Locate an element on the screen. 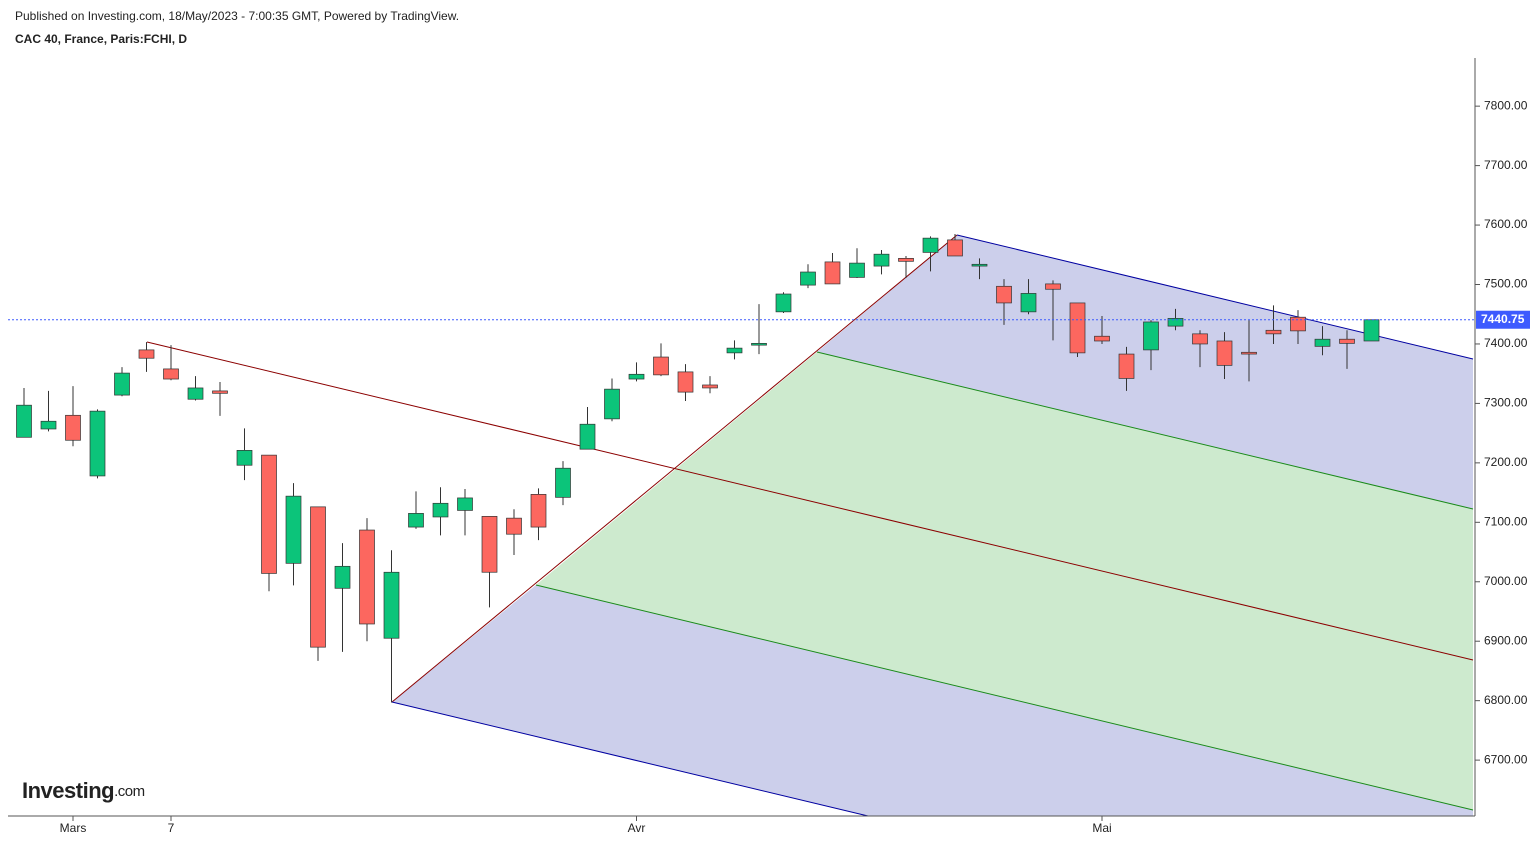 This screenshot has width=1540, height=849. pitchfork-inner is located at coordinates (1145, 430).